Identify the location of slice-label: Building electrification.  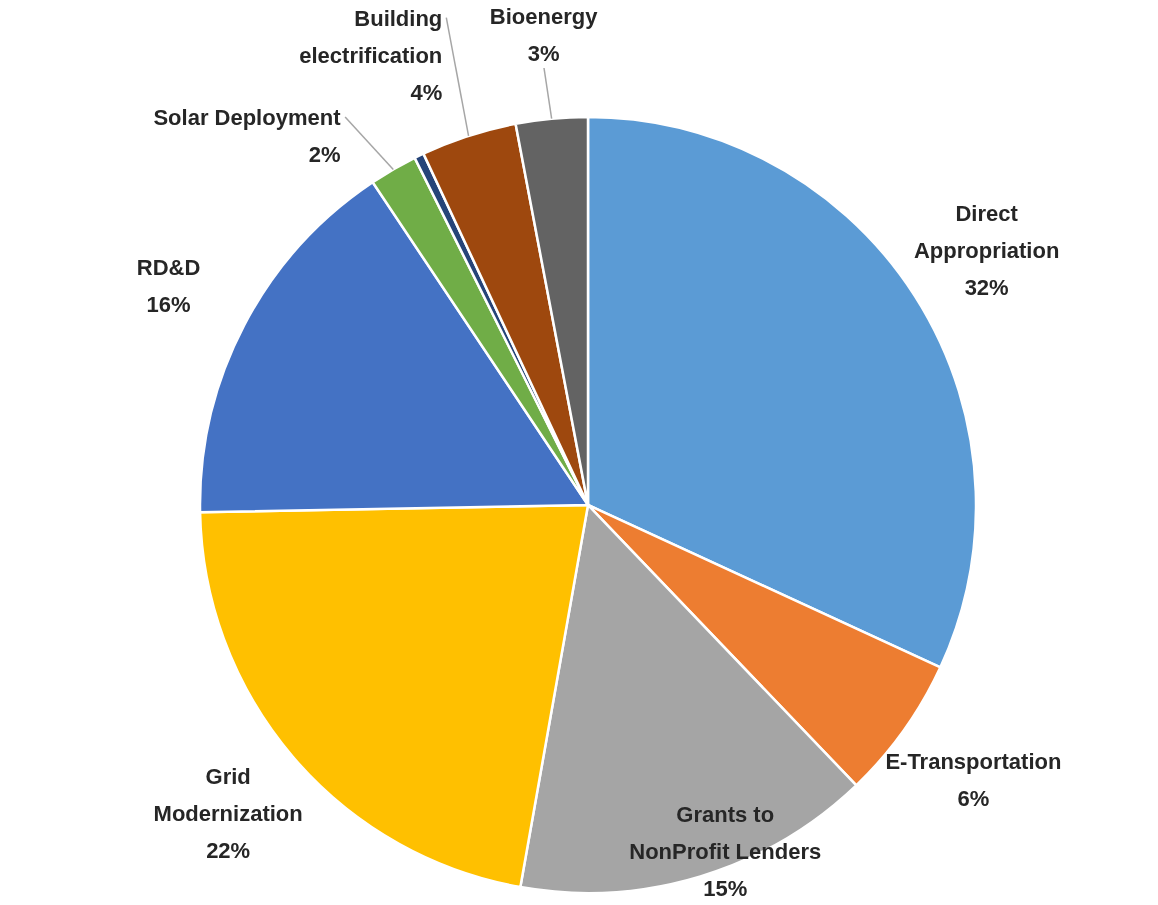
(371, 36).